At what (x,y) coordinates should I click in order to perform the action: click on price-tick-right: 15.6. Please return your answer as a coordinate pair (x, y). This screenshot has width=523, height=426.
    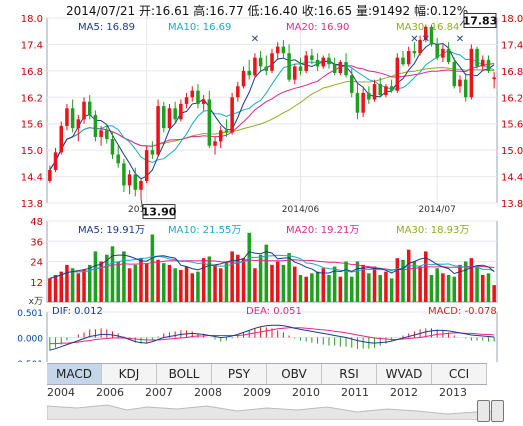
    Looking at the image, I should click on (512, 125).